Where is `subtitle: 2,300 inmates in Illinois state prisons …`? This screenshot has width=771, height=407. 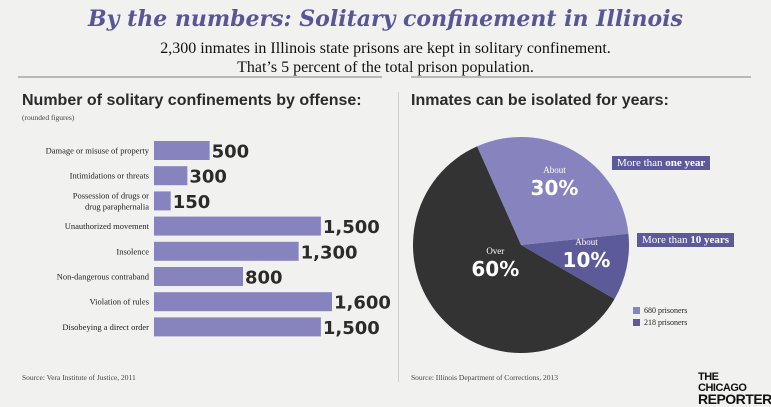
subtitle: 2,300 inmates in Illinois state prisons … is located at coordinates (385, 58).